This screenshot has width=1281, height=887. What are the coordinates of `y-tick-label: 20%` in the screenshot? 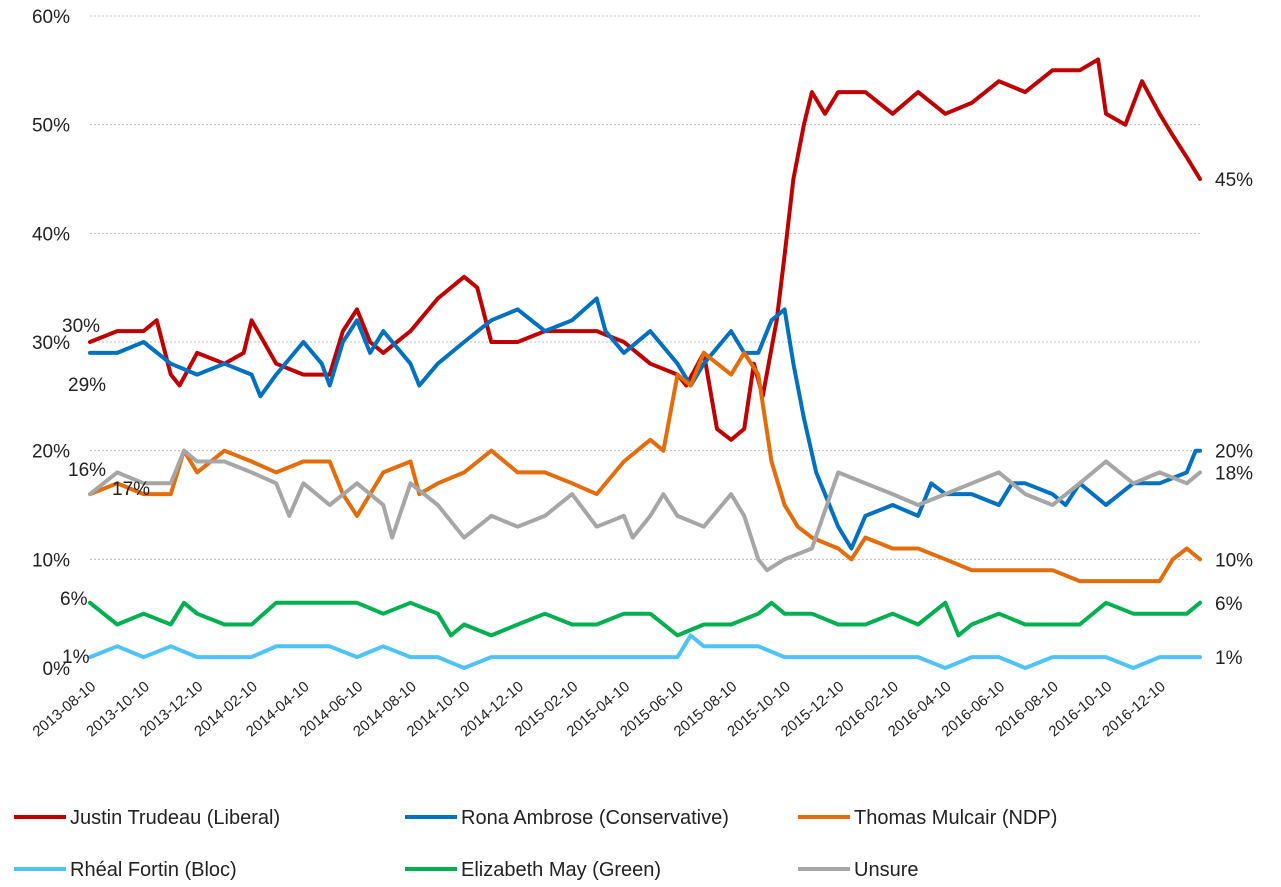 It's located at (51, 452).